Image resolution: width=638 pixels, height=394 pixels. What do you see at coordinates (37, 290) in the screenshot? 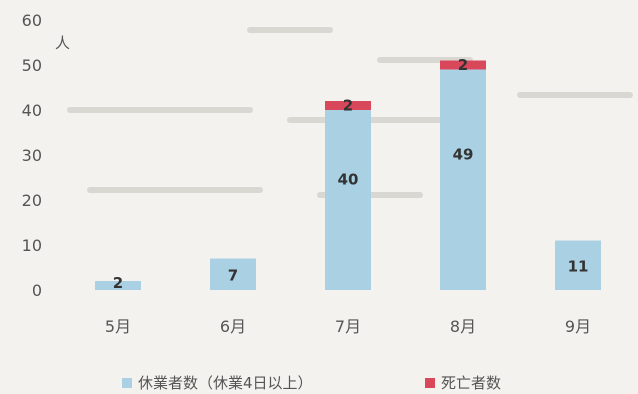
I see `y-tick-label: 0` at bounding box center [37, 290].